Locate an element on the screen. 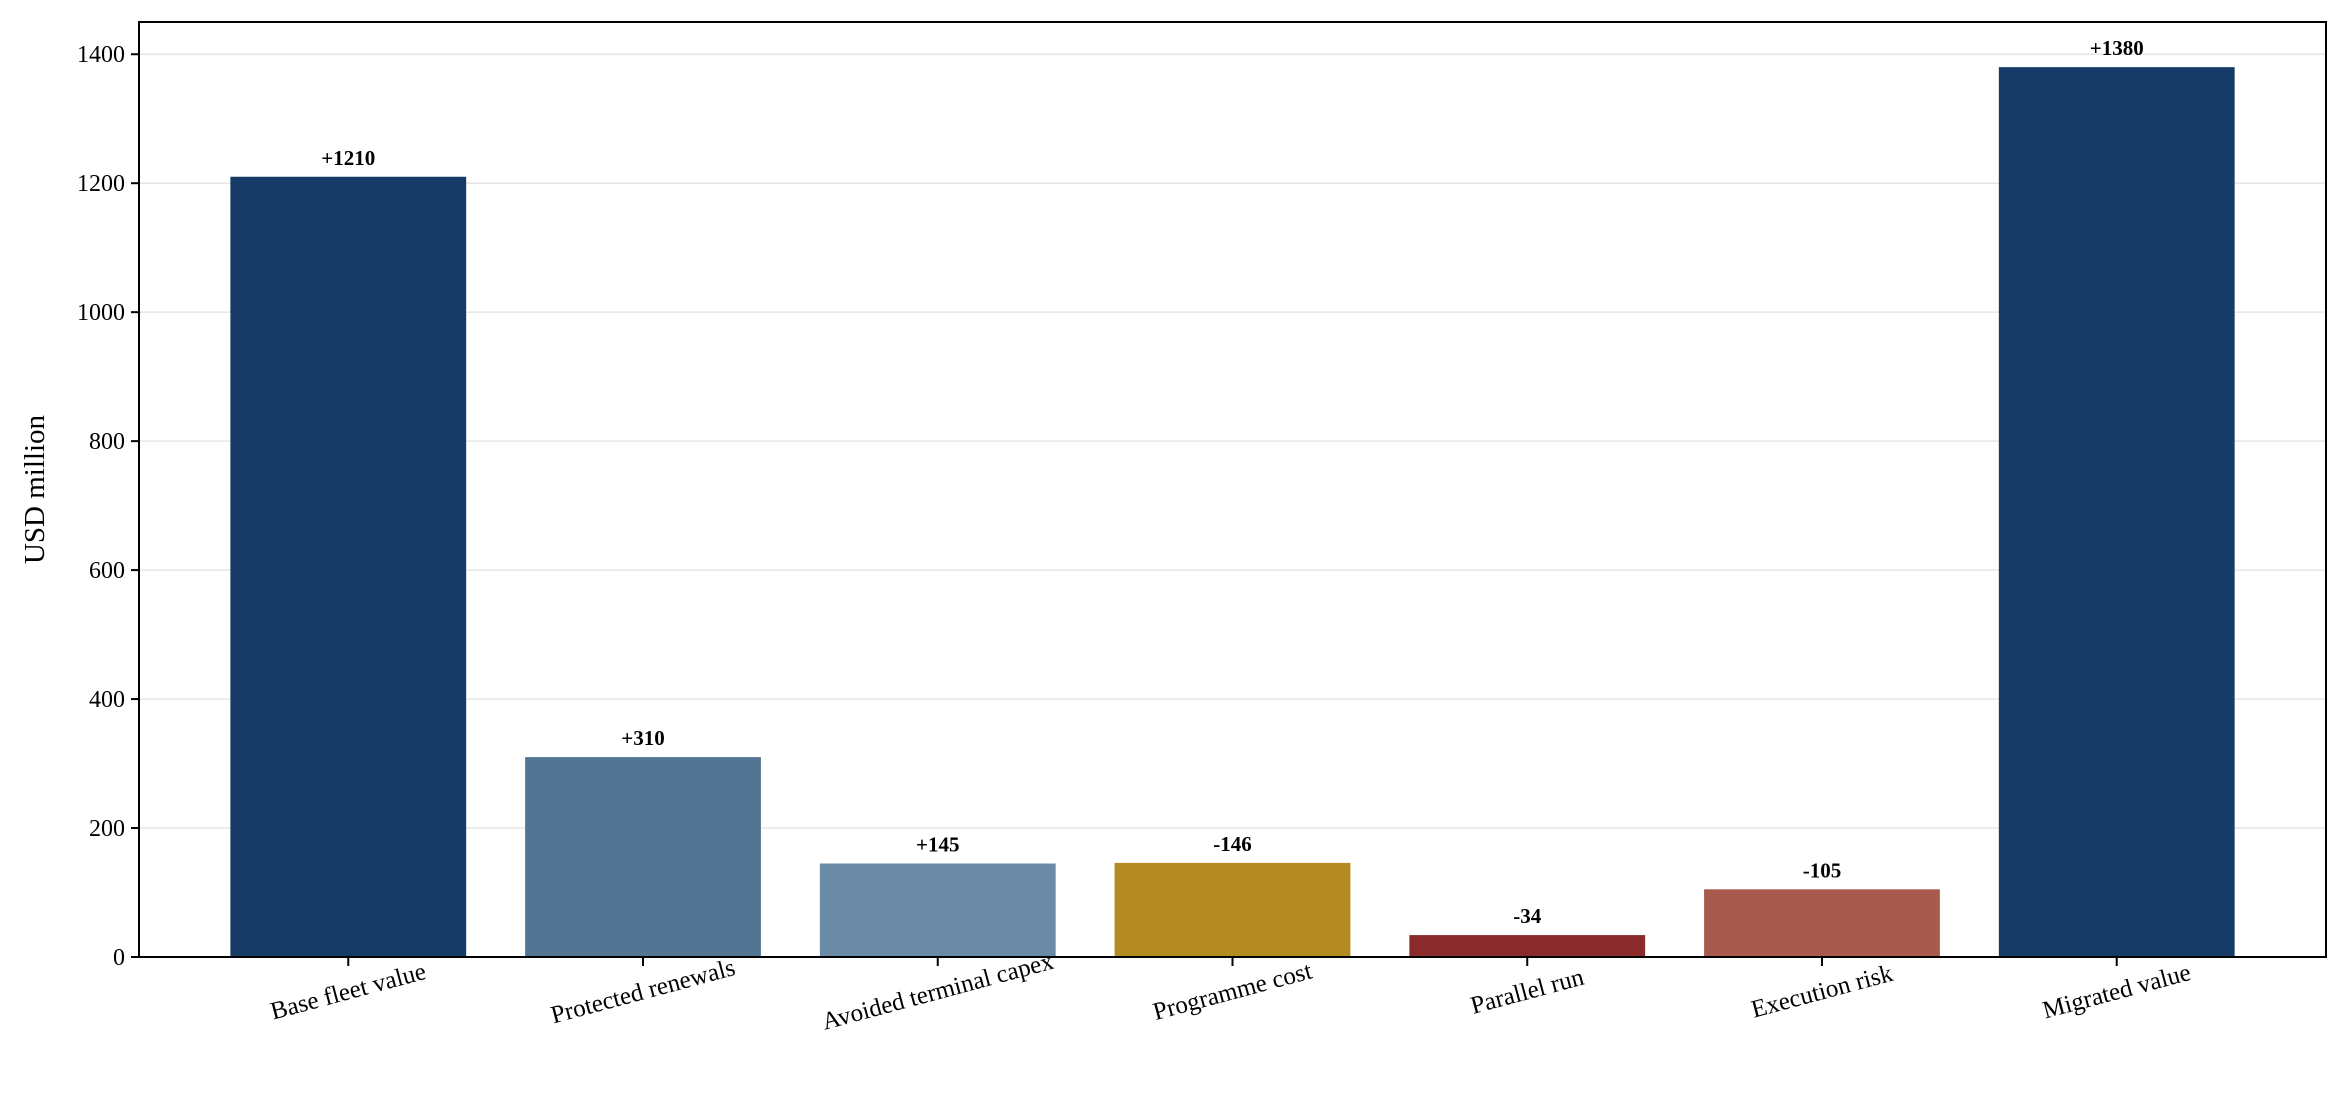  y-tick-label: 800 is located at coordinates (107, 442).